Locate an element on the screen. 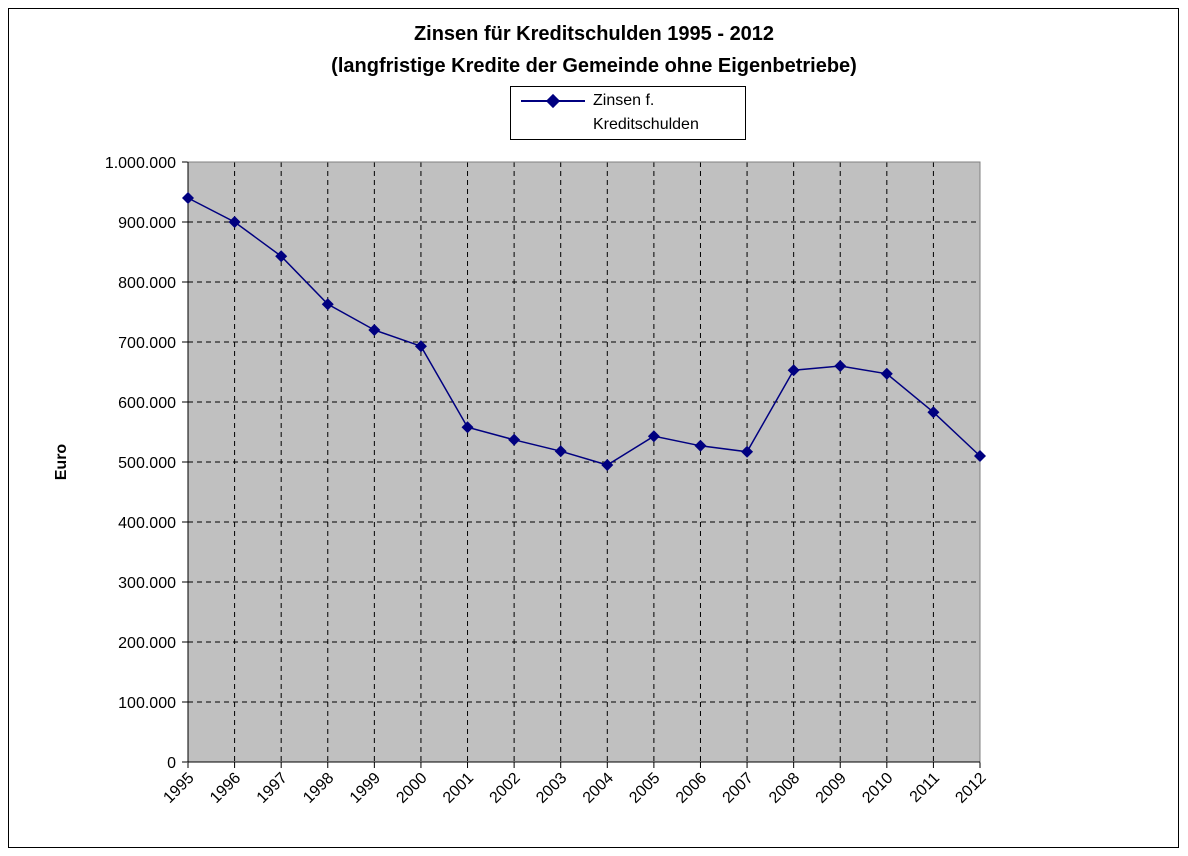  legend-symbol is located at coordinates (553, 101).